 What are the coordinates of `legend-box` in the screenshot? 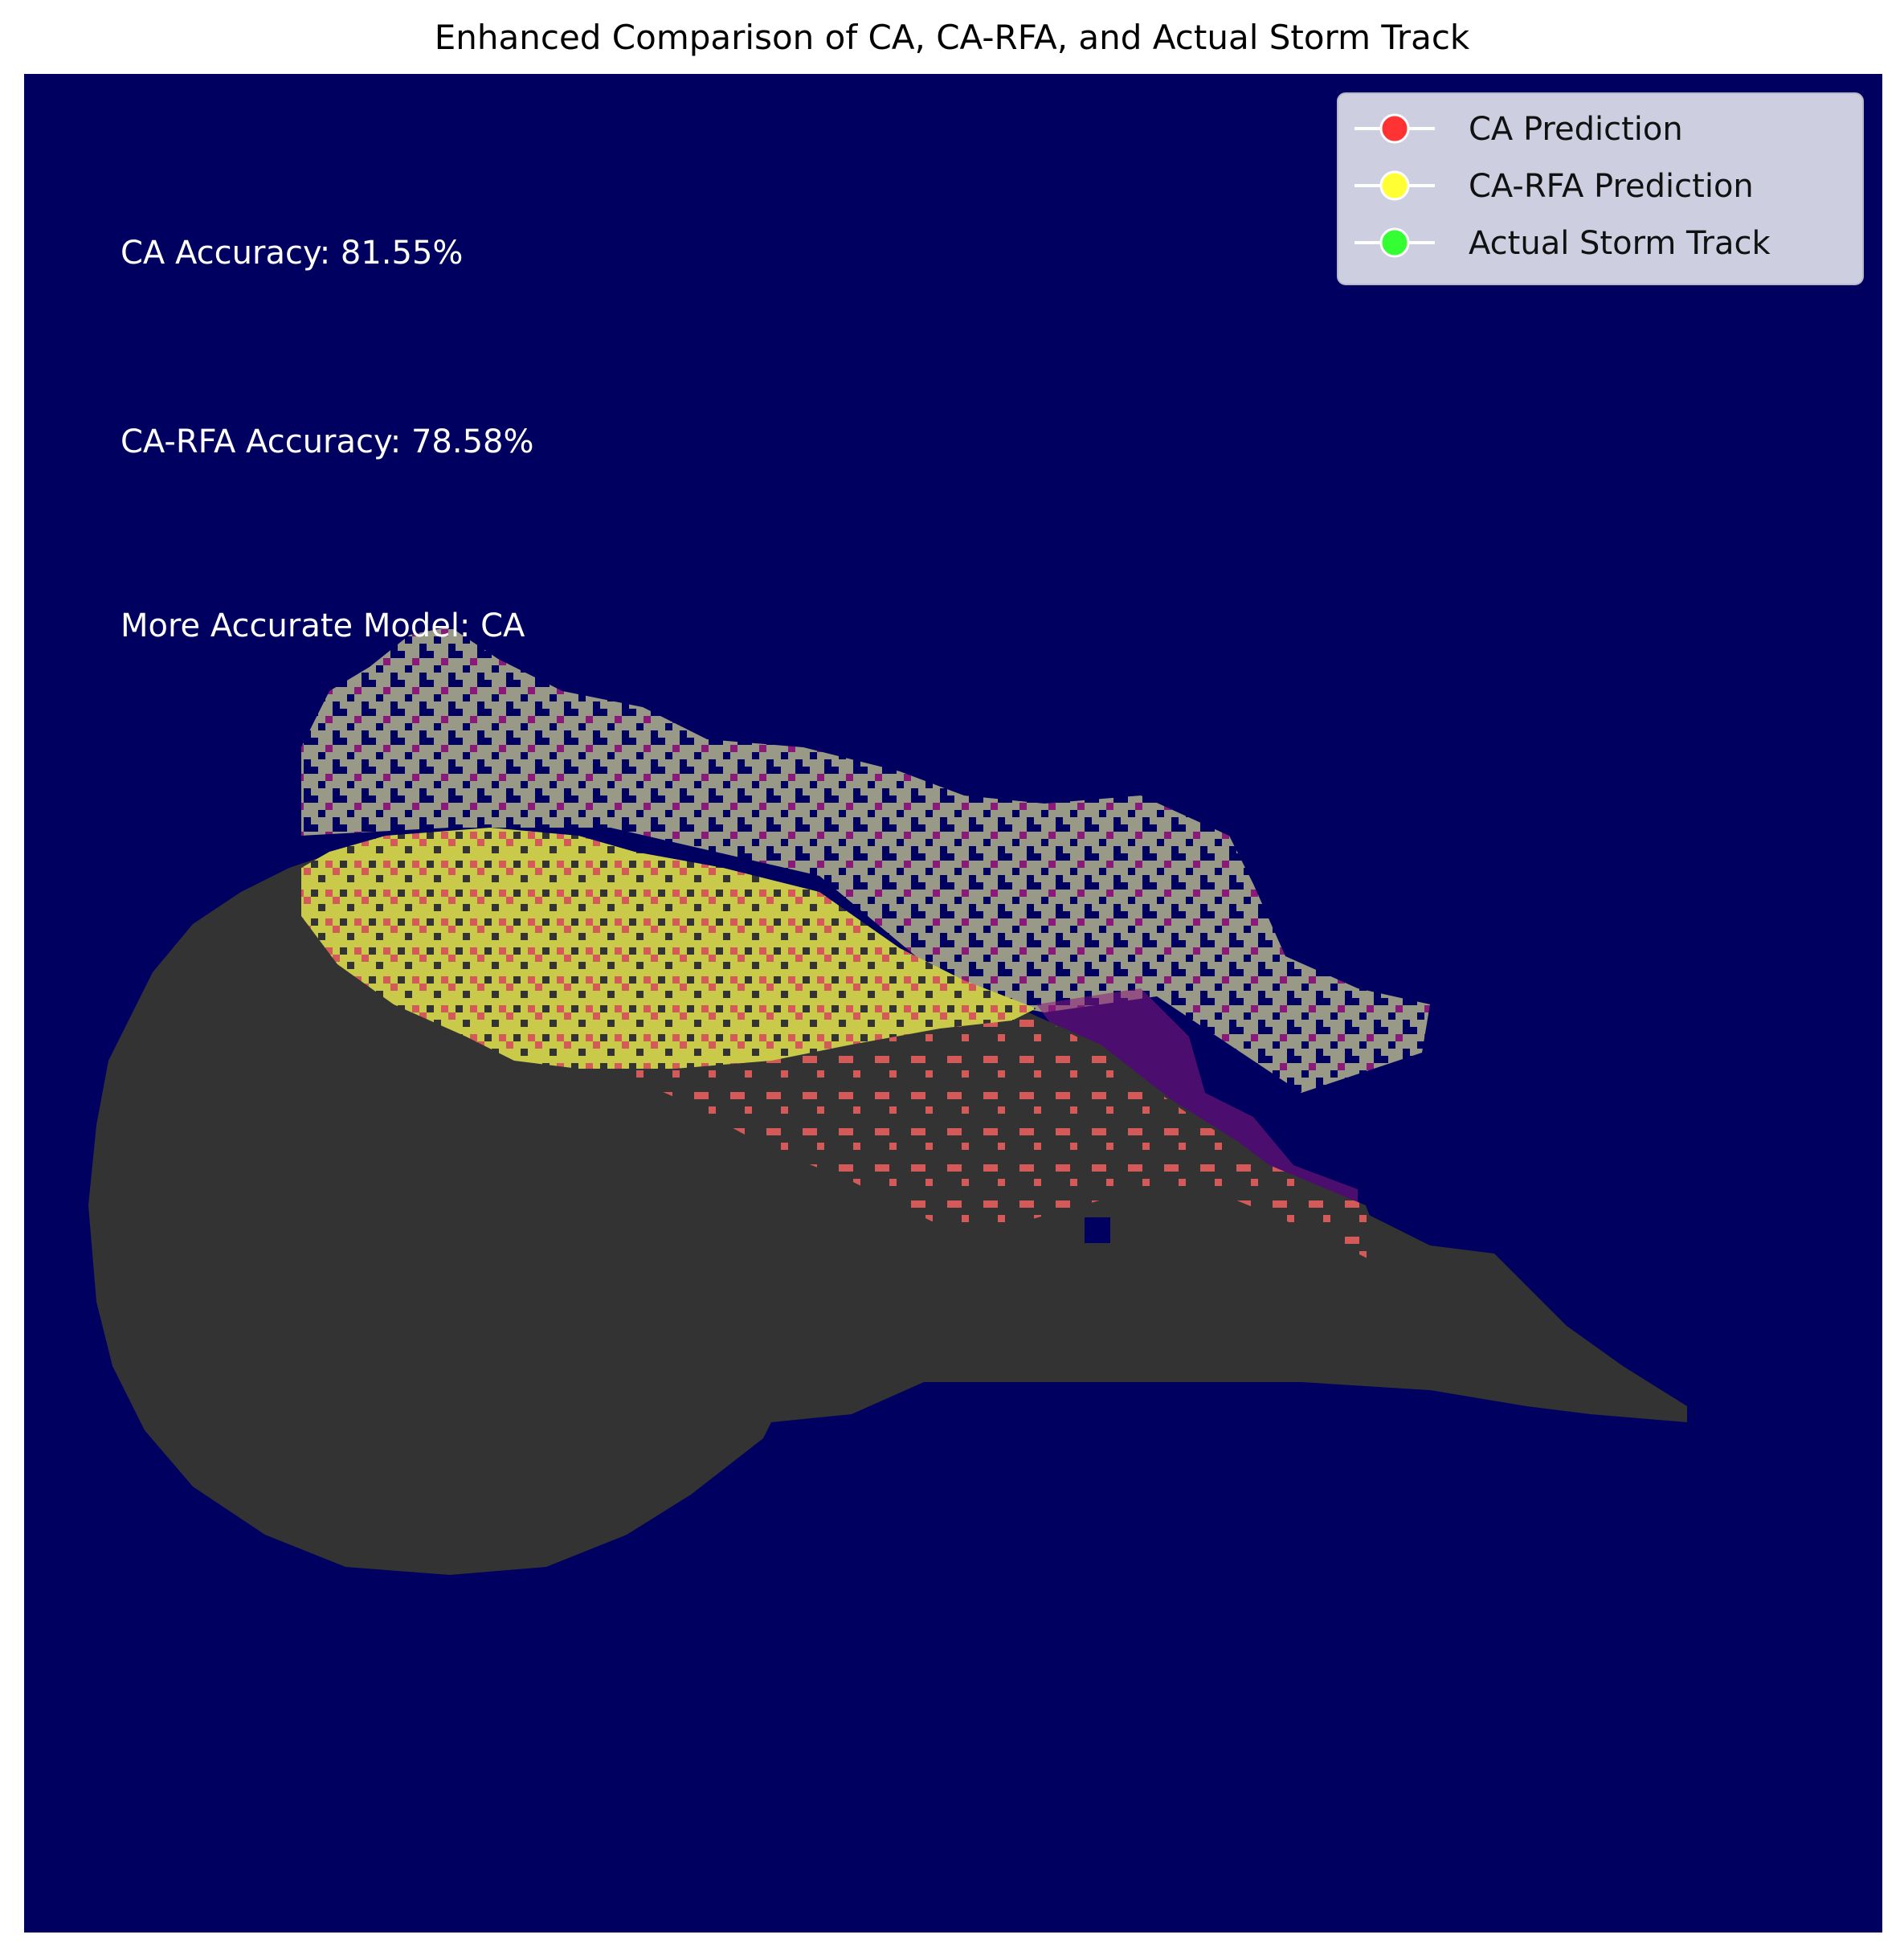 It's located at (1600, 188).